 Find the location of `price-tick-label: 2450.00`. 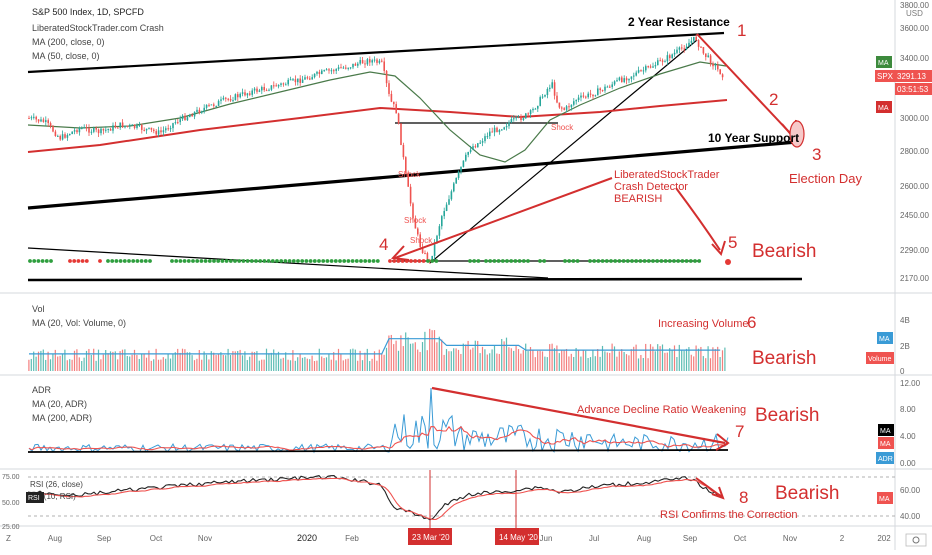

price-tick-label: 2450.00 is located at coordinates (914, 215).